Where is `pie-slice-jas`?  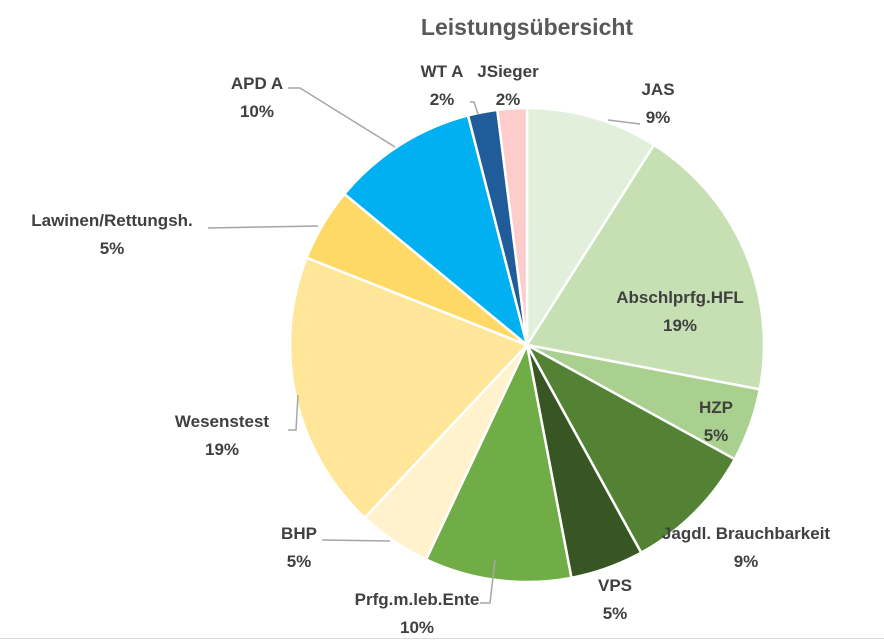
pie-slice-jas is located at coordinates (590, 228).